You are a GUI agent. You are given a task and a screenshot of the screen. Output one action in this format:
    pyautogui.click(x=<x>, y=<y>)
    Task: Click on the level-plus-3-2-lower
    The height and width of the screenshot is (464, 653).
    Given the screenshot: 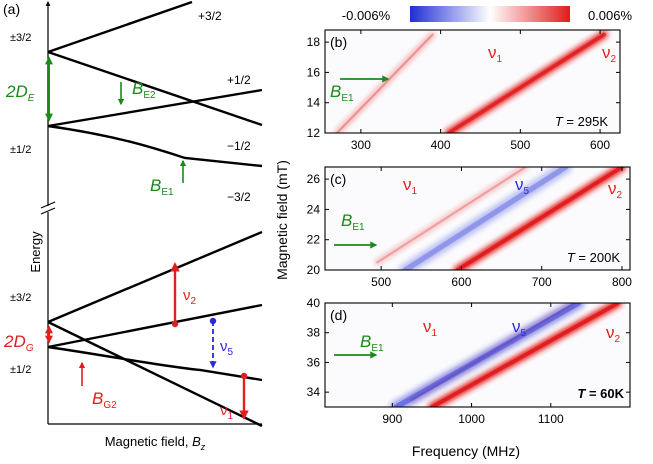 What is the action you would take?
    pyautogui.click(x=155, y=277)
    